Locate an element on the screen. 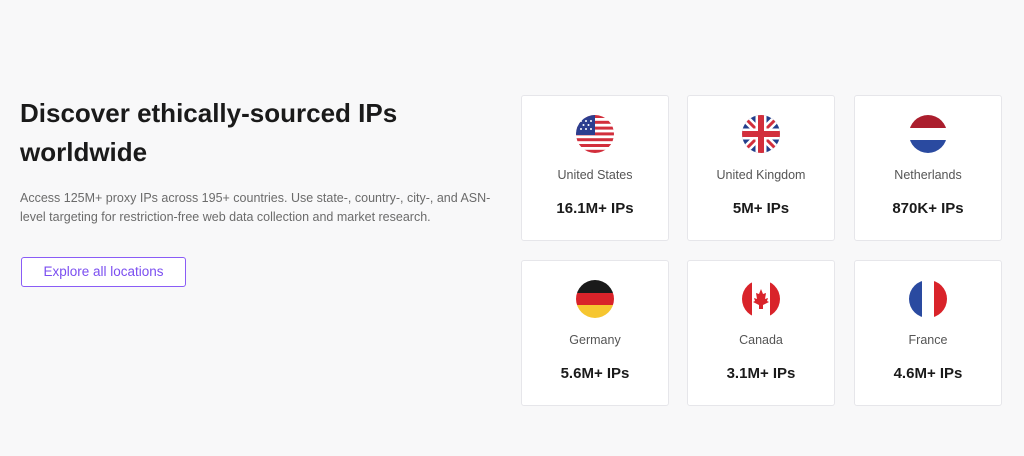 Image resolution: width=1024 pixels, height=456 pixels. ip-count: 3.1M+ IPs is located at coordinates (761, 373).